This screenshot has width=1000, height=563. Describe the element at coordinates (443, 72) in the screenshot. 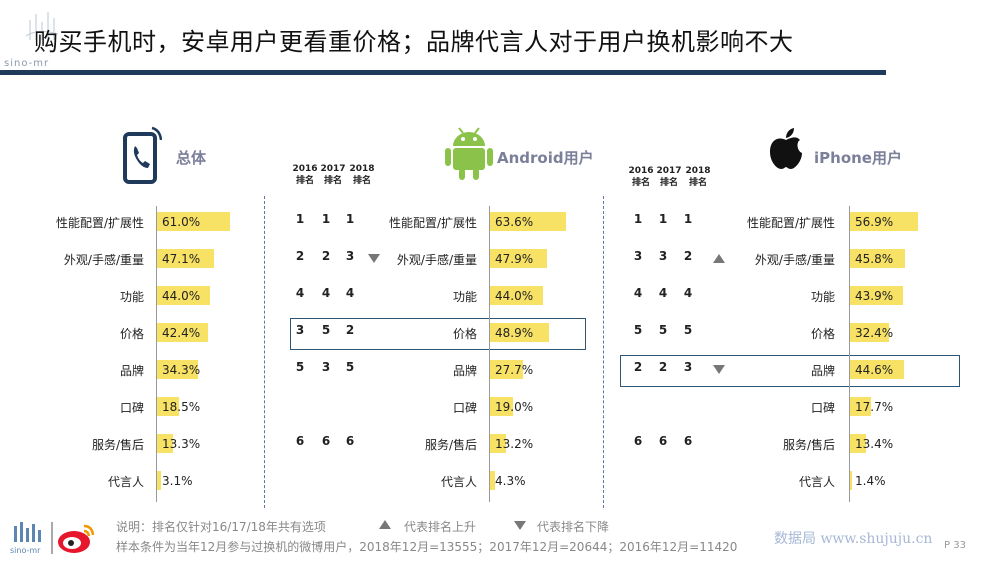

I see `title-rule` at that location.